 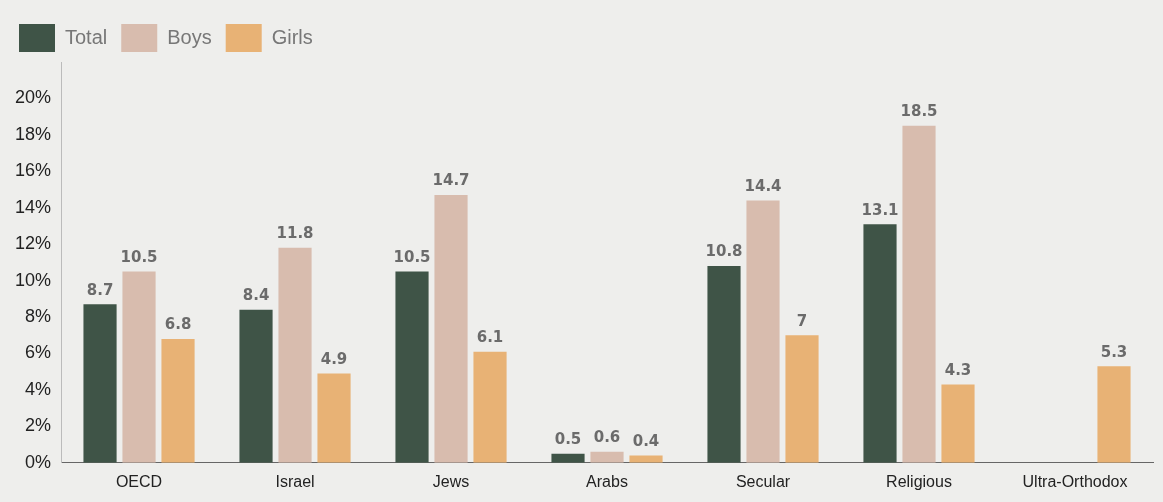 What do you see at coordinates (292, 36) in the screenshot?
I see `legend-label: Girls` at bounding box center [292, 36].